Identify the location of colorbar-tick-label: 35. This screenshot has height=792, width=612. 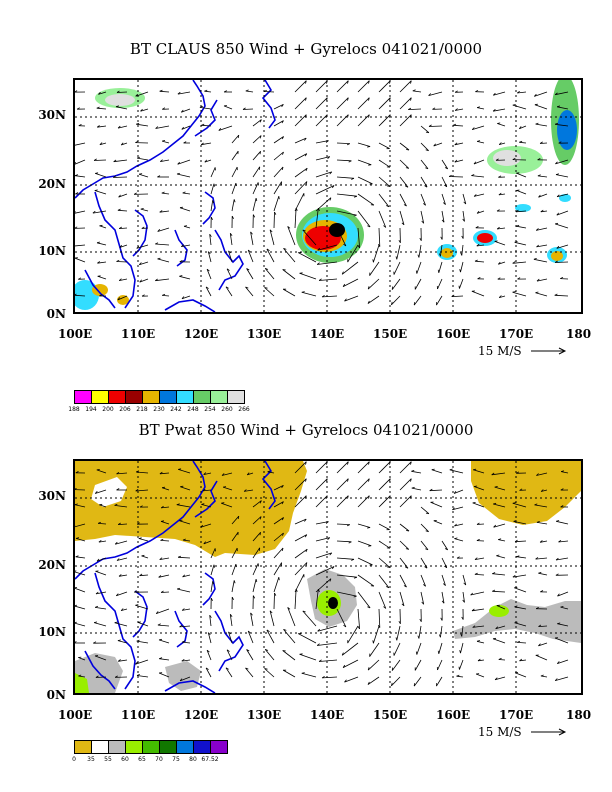
(91, 759).